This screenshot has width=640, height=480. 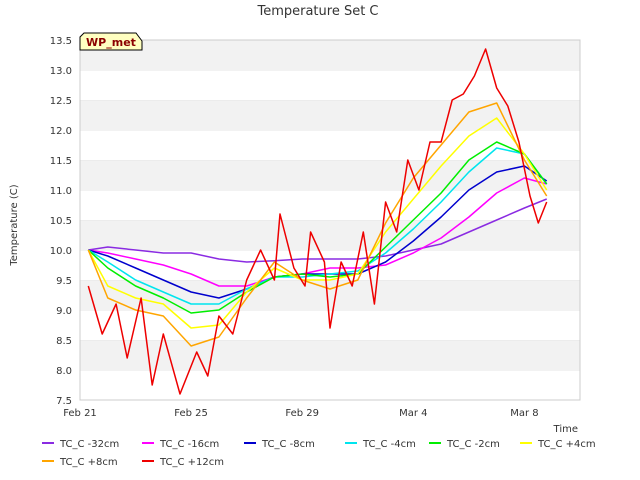 What do you see at coordinates (64, 371) in the screenshot?
I see `y-tick-label: 8.0` at bounding box center [64, 371].